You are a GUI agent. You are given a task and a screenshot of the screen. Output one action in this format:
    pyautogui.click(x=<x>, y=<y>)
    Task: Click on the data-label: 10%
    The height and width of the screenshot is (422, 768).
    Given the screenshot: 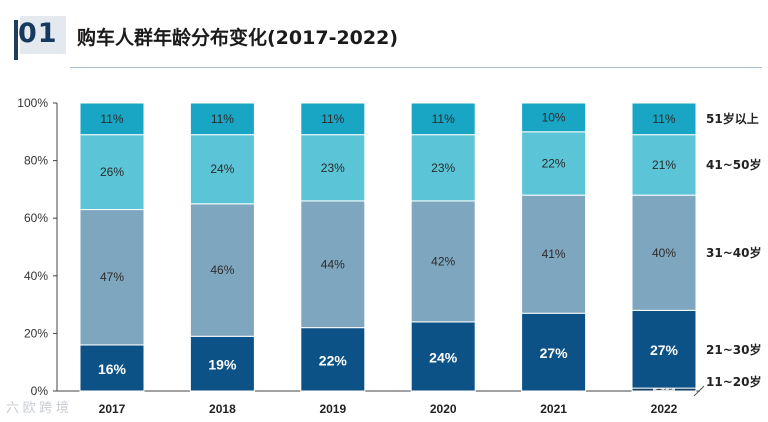 What is the action you would take?
    pyautogui.click(x=554, y=117)
    